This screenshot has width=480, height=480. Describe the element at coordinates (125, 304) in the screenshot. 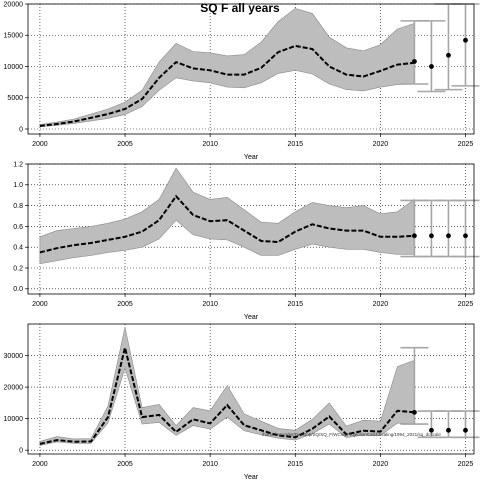

I see `p2-xtick-label: 2005` at that location.